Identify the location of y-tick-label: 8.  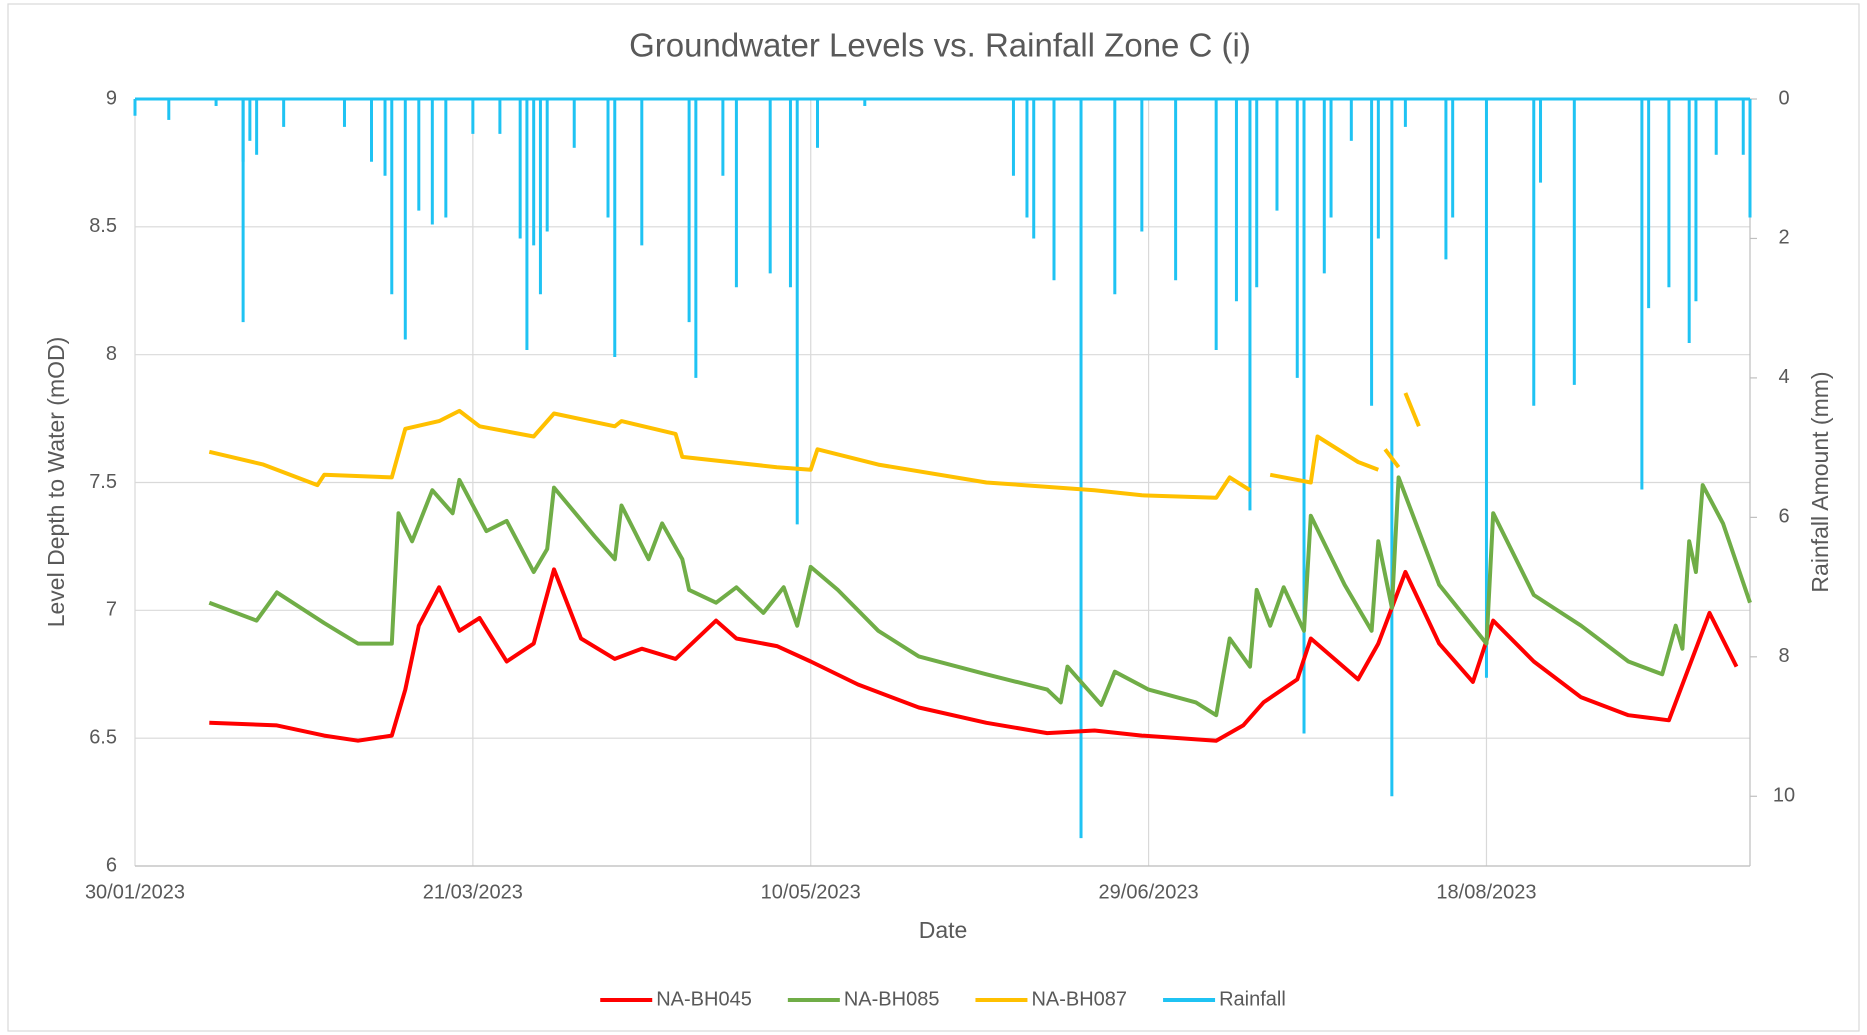
(111, 354).